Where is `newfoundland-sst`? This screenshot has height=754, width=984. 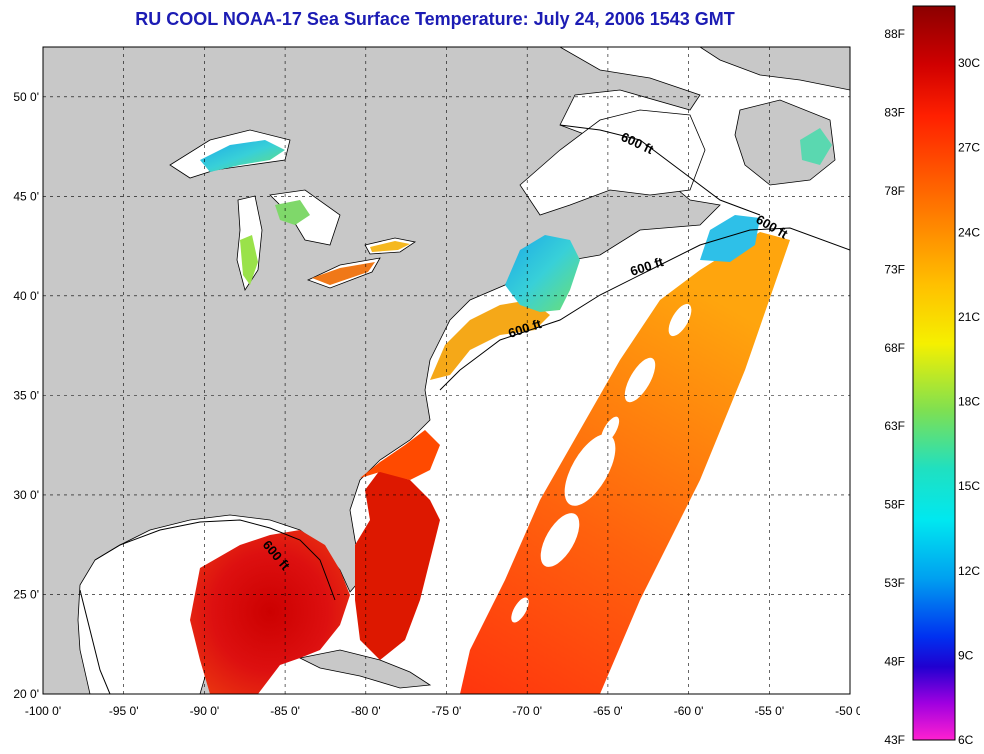
newfoundland-sst is located at coordinates (816, 146).